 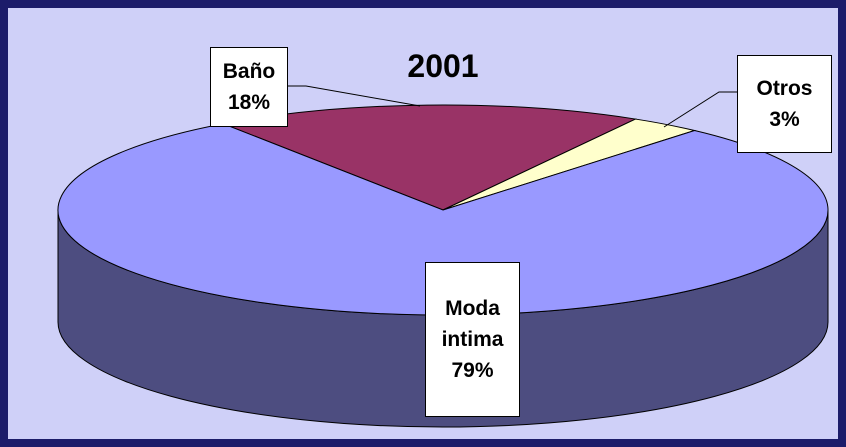 What do you see at coordinates (249, 102) in the screenshot?
I see `label-value: 18%` at bounding box center [249, 102].